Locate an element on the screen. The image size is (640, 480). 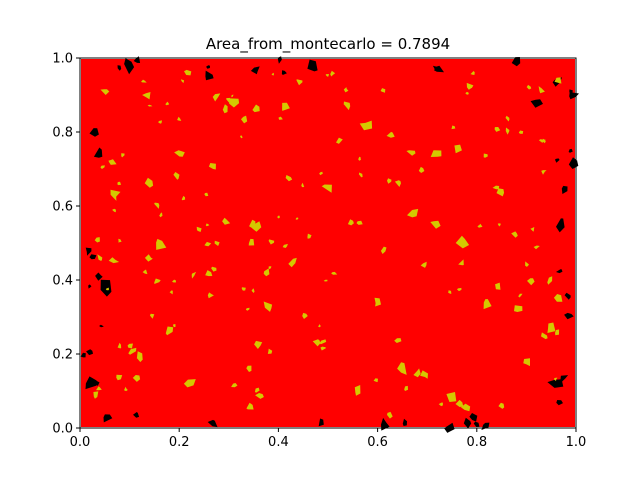
x-tick-label: 0.8 is located at coordinates (476, 442).